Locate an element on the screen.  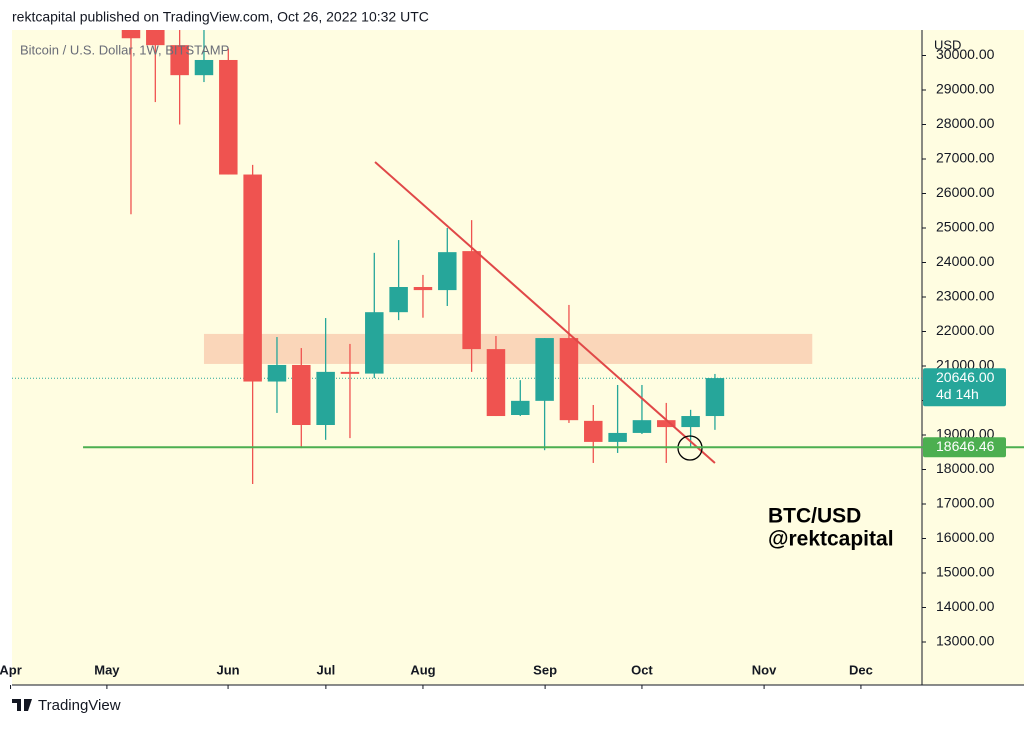
y-tick-label: 17000.00 is located at coordinates (965, 503).